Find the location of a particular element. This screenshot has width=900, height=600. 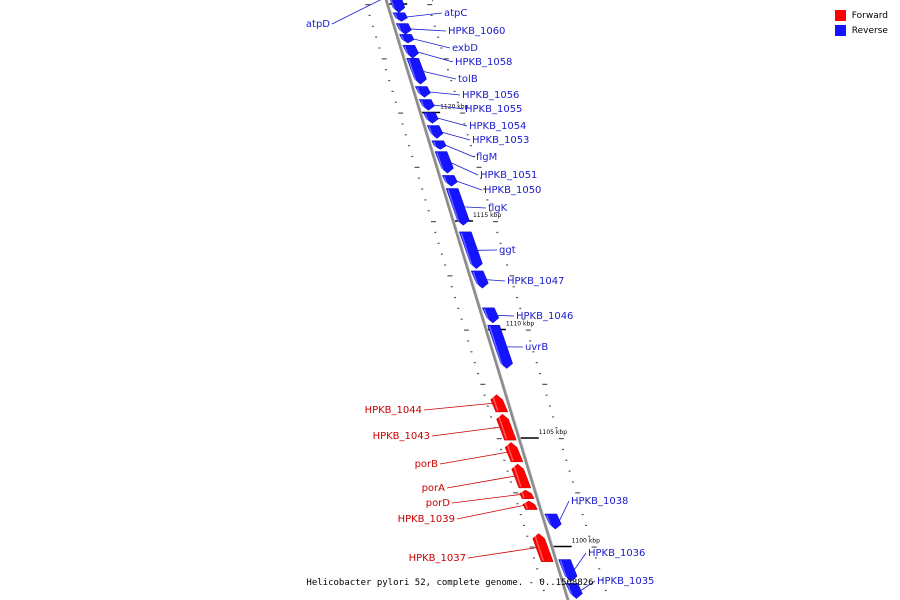

gene-porb is located at coordinates (514, 452).